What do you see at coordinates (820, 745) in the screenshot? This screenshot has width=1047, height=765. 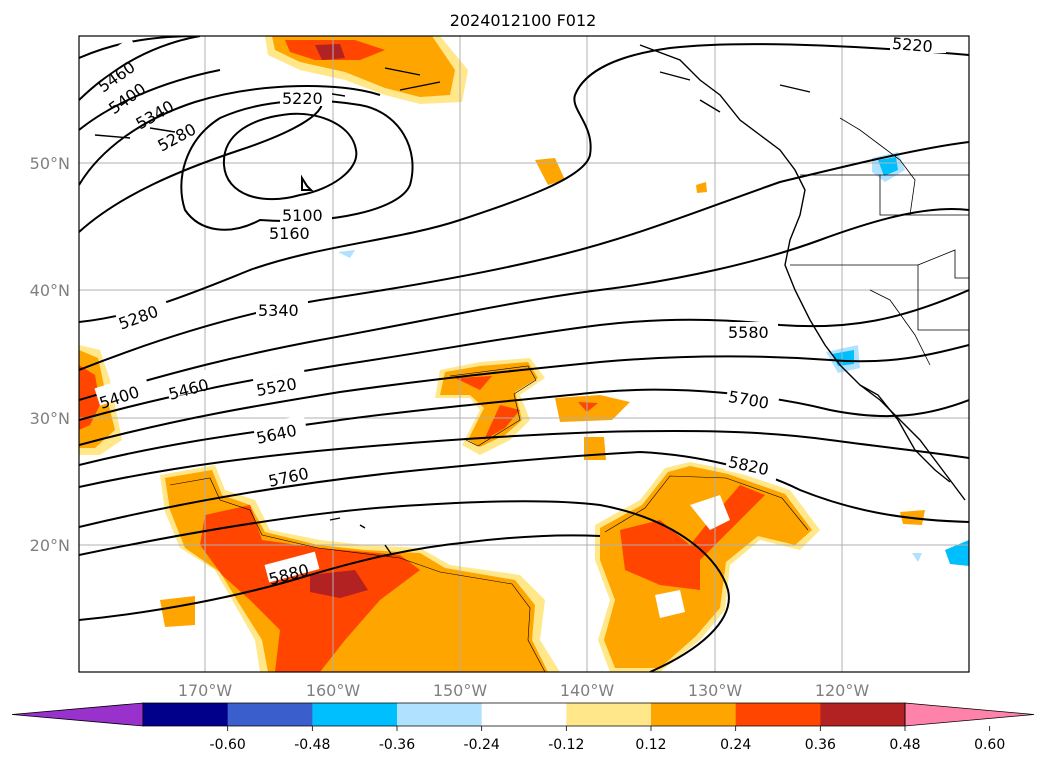 I see `colorbar-tick-label: 0.36` at bounding box center [820, 745].